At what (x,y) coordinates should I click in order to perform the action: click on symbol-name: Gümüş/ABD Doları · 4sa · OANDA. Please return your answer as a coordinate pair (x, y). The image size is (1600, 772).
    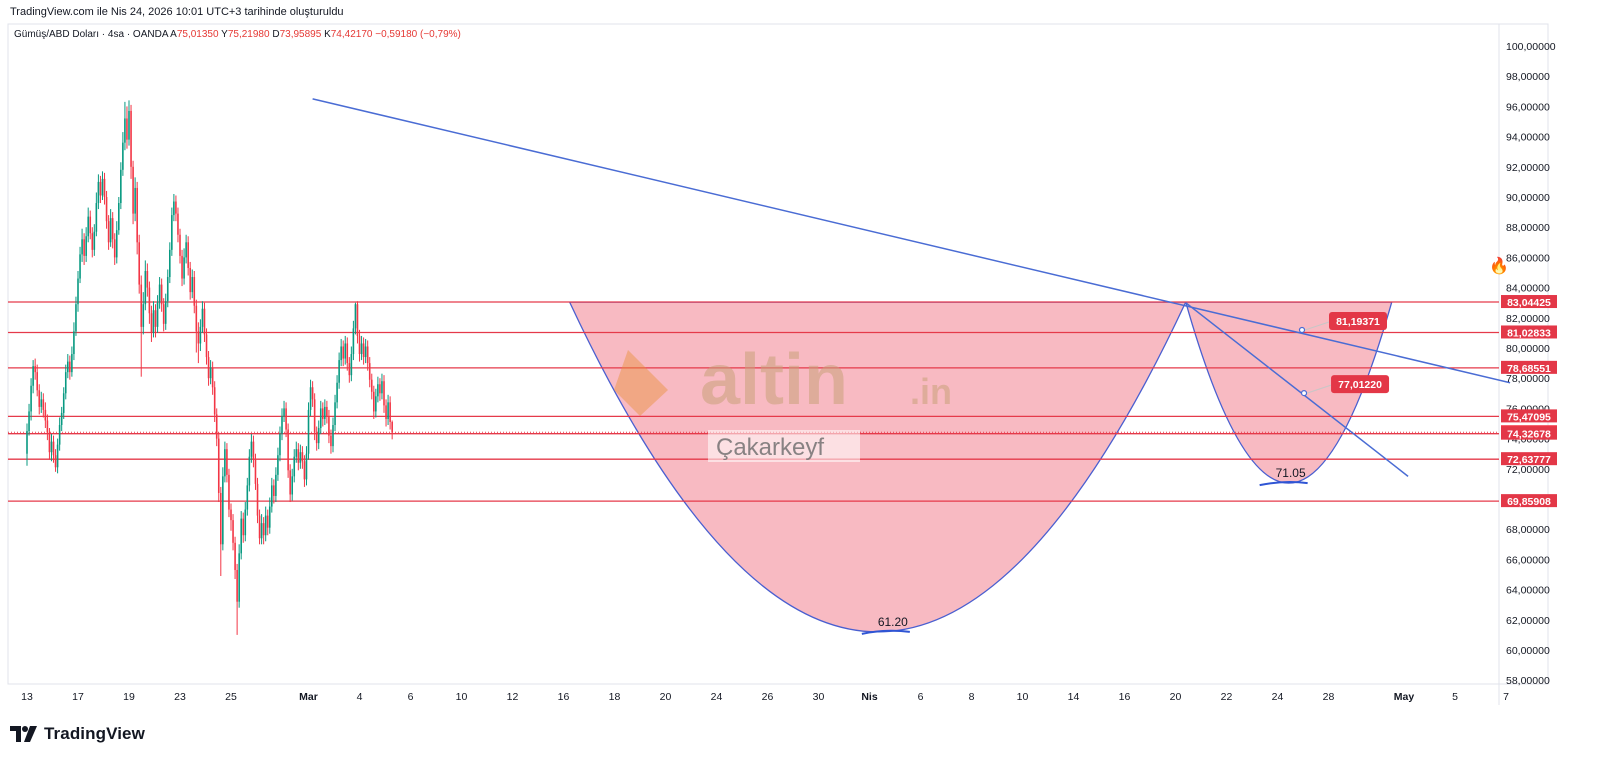
    Looking at the image, I should click on (91, 34).